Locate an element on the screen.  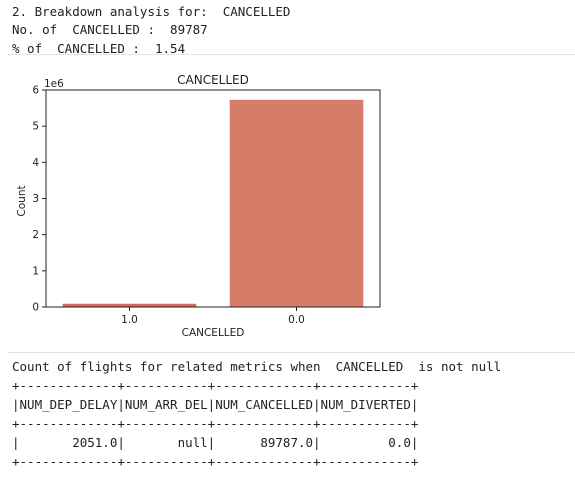
y-tick-label: 4 is located at coordinates (35, 163).